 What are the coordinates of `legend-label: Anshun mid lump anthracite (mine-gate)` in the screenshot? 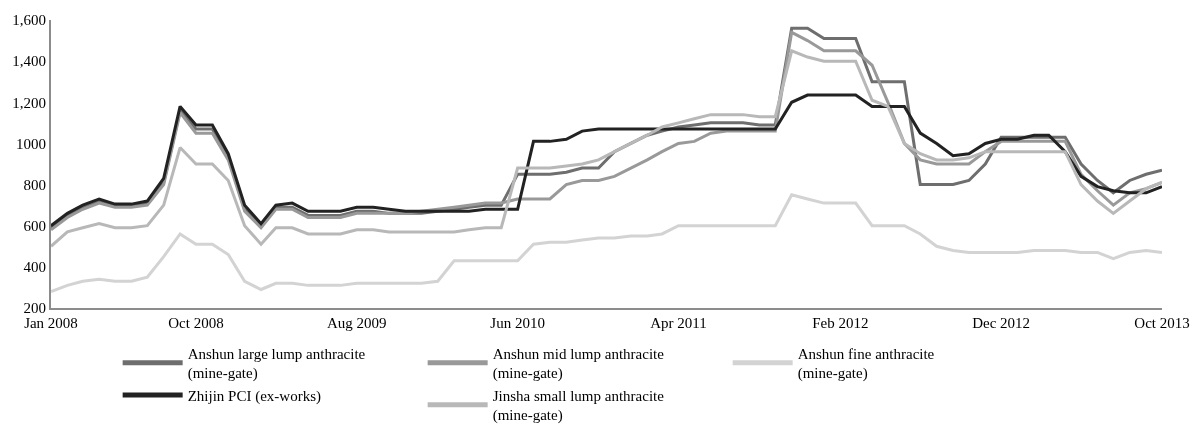 It's located at (578, 364).